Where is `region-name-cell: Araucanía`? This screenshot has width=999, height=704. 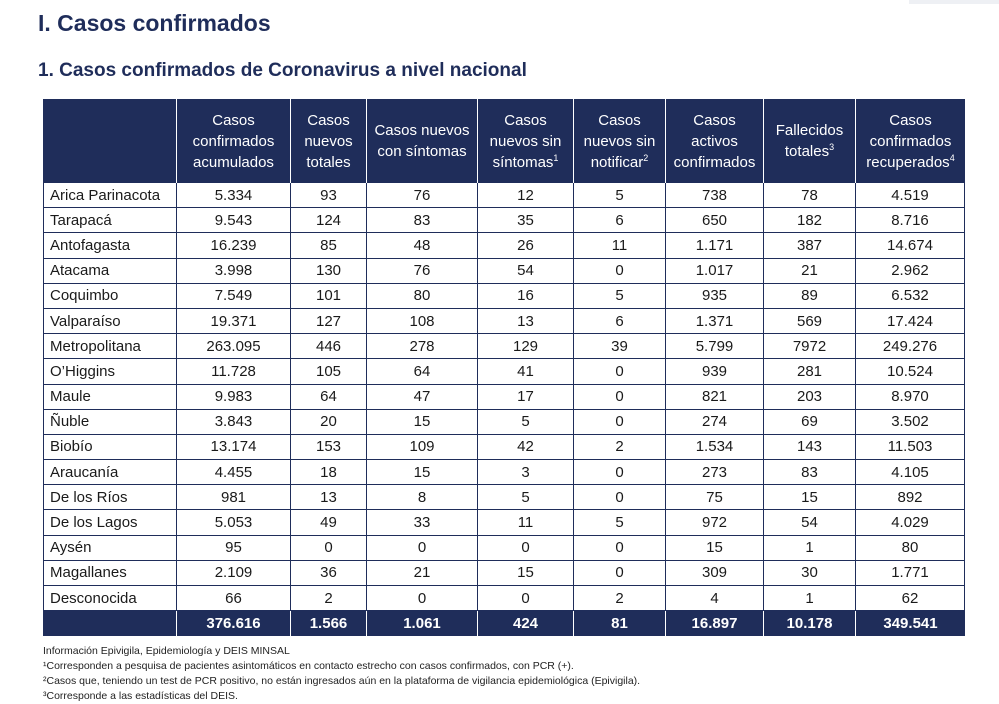
region-name-cell: Araucanía is located at coordinates (110, 473).